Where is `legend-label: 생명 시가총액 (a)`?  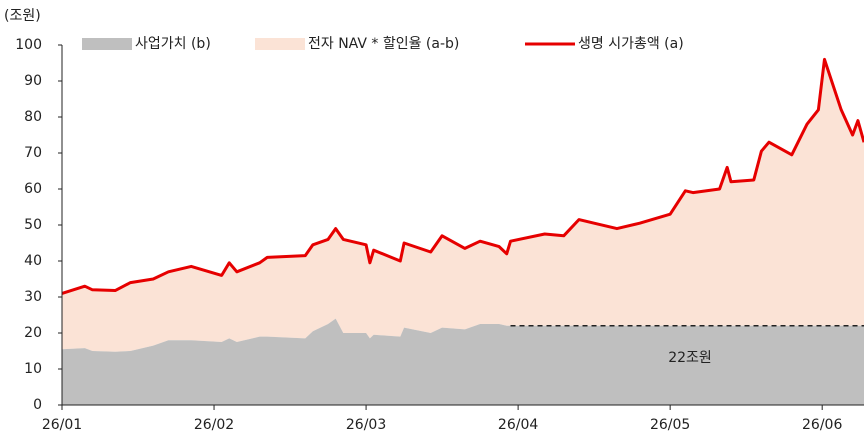 legend-label: 생명 시가총액 (a) is located at coordinates (631, 44).